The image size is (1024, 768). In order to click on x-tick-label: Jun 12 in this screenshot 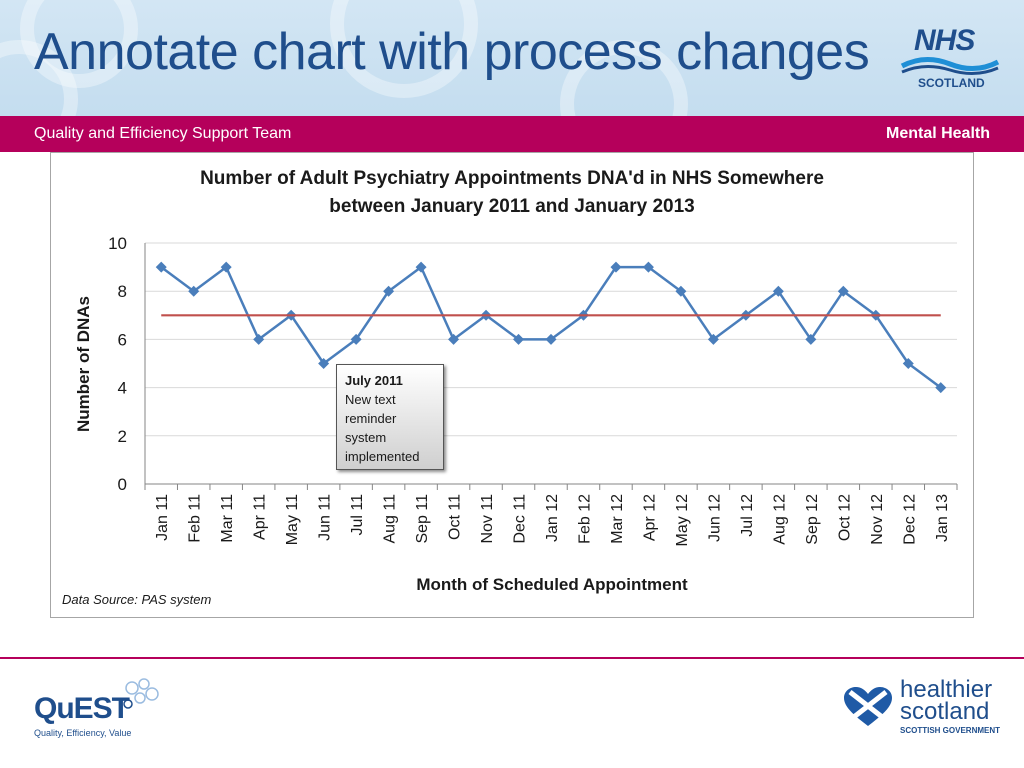, I will do `click(714, 518)`.